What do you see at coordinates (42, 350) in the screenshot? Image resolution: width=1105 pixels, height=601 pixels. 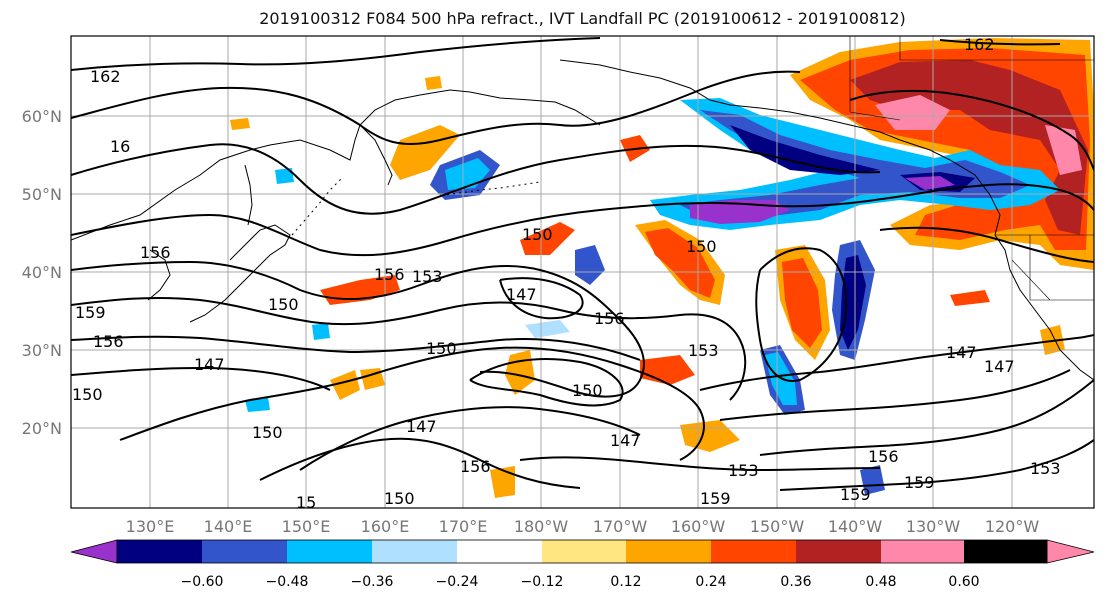 I see `latitude-label: 30°N` at bounding box center [42, 350].